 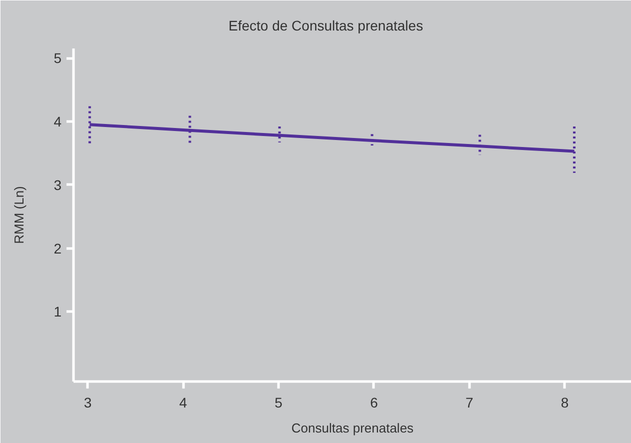 What do you see at coordinates (58, 58) in the screenshot?
I see `y-tick-label: 5` at bounding box center [58, 58].